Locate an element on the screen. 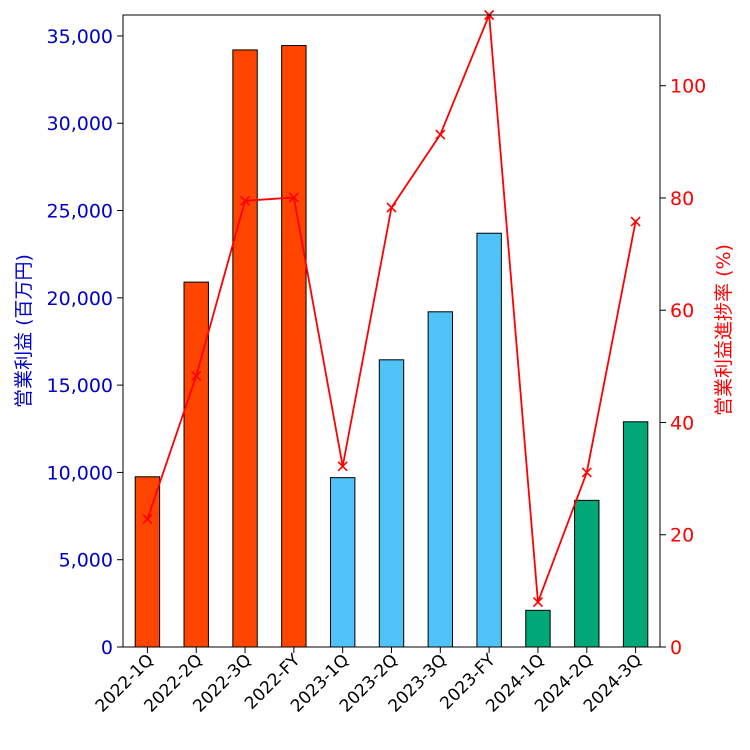 Image resolution: width=750 pixels, height=750 pixels. bar-2023-1Q is located at coordinates (342, 562).